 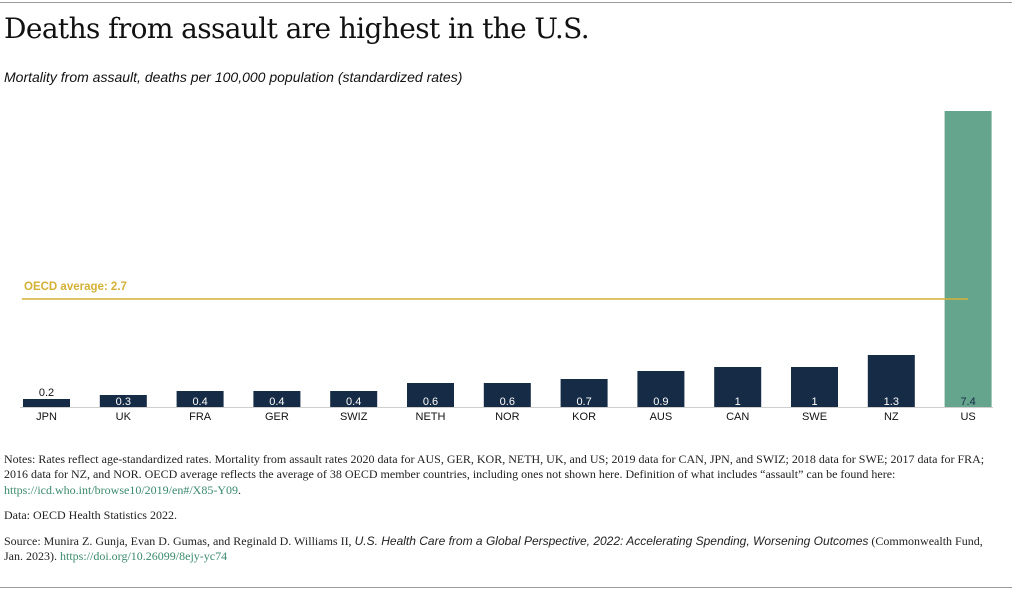 I want to click on value-label-us: 7.4, so click(x=967, y=402).